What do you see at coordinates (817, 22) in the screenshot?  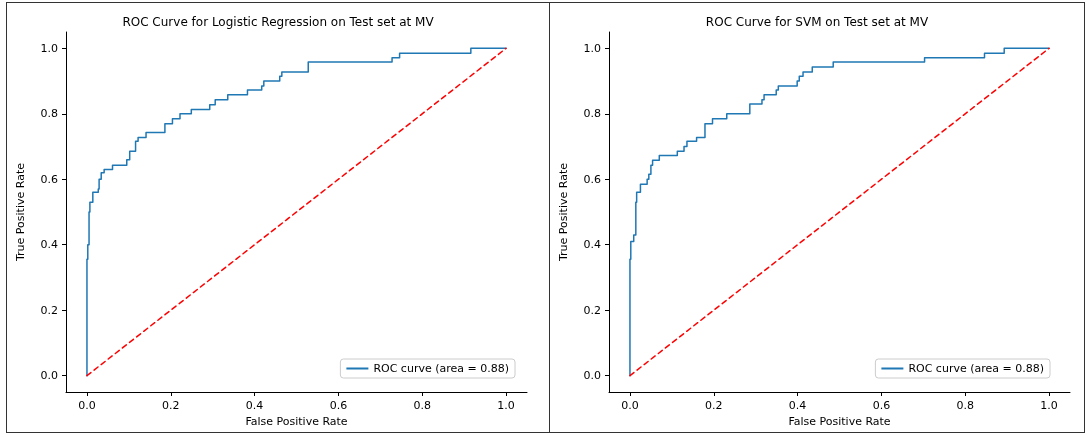 I see `chart-title: ROC Curve for SVM on Test set at MV` at bounding box center [817, 22].